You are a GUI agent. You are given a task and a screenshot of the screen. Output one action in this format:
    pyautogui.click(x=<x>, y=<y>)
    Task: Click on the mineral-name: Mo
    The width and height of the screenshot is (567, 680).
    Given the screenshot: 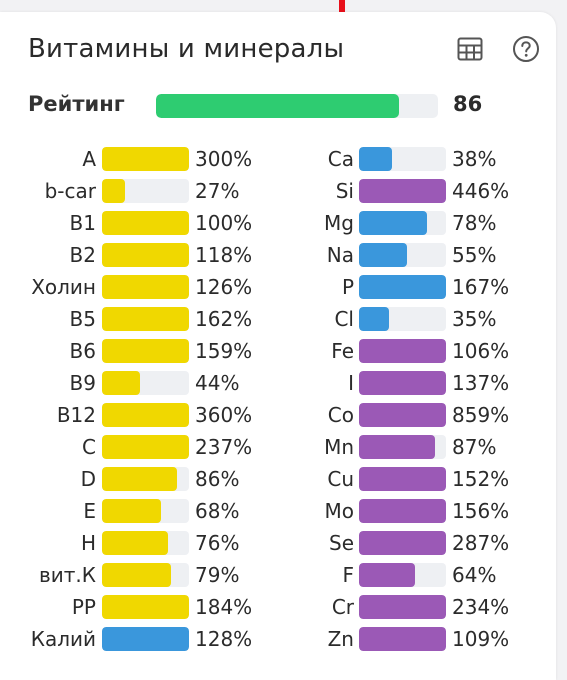 What is the action you would take?
    pyautogui.click(x=339, y=511)
    